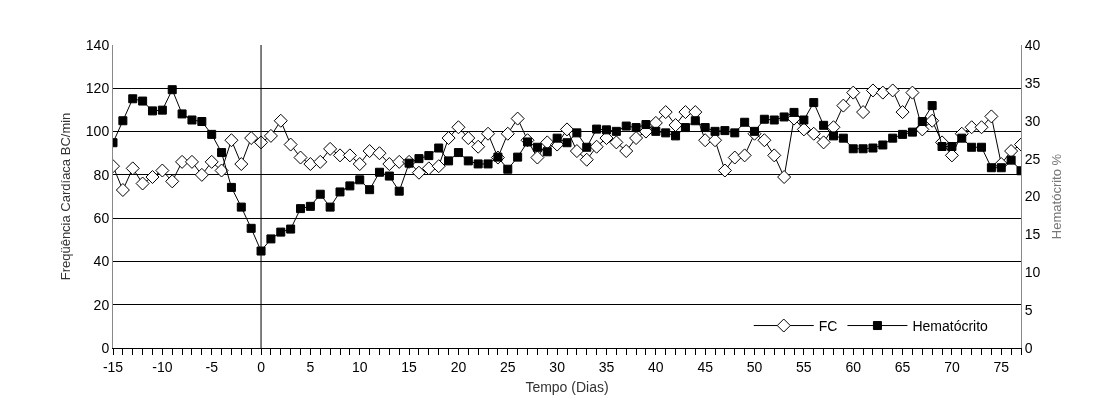 The image size is (1118, 411). I want to click on x-tick-label: -5, so click(212, 366).